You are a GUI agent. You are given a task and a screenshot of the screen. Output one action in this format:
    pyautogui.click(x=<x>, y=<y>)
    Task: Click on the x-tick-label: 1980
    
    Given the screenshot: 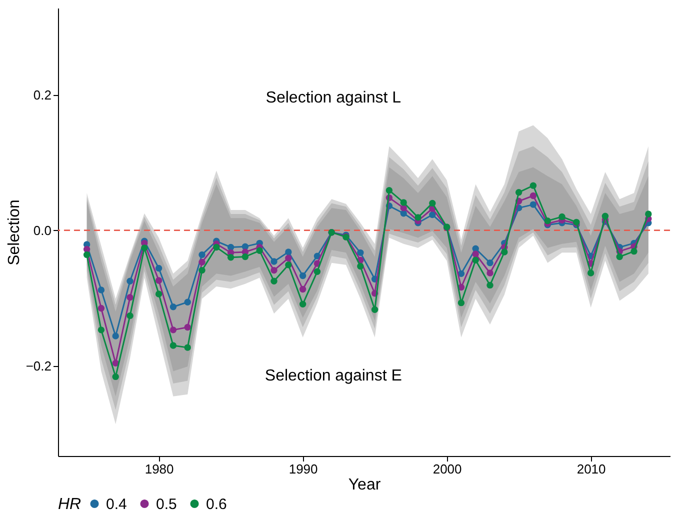 What is the action you would take?
    pyautogui.click(x=159, y=469)
    